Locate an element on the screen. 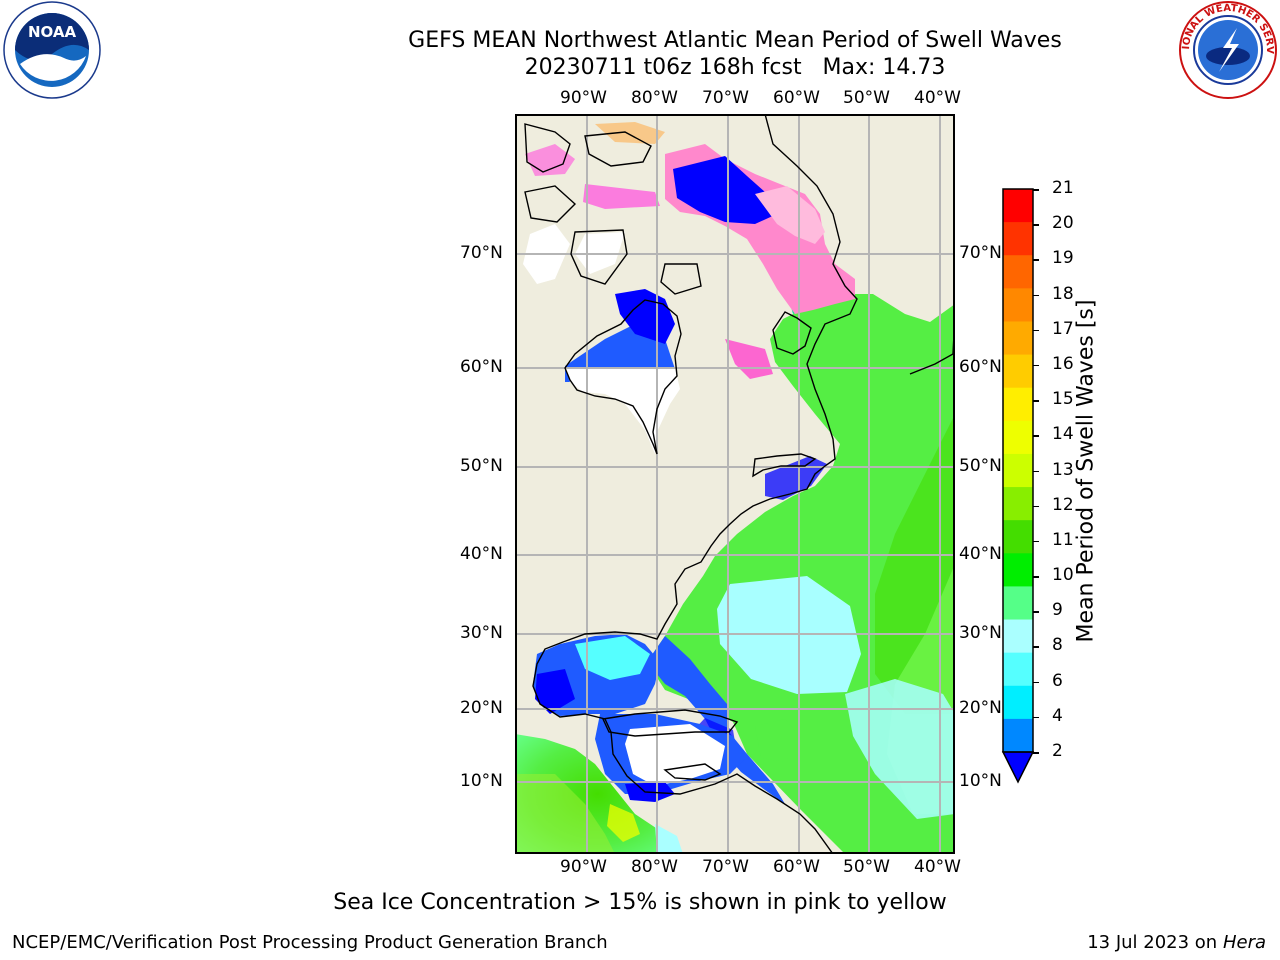 Image resolution: width=1280 pixels, height=960 pixels. colorbar-tick-label: 11 is located at coordinates (1063, 539).